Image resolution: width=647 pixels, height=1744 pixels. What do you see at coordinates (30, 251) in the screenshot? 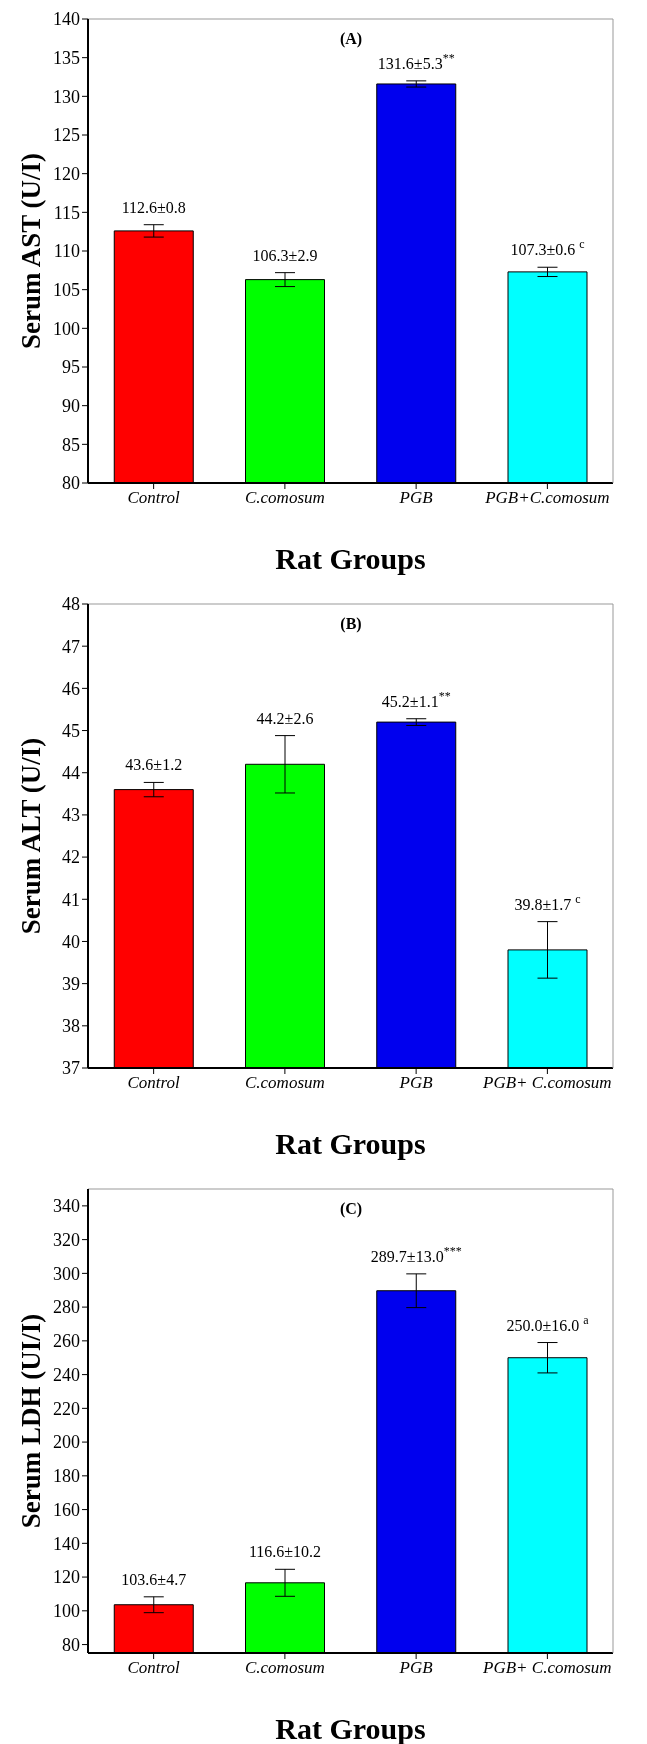
I see `y-axis-title: Serum AST (U/I)` at bounding box center [30, 251].